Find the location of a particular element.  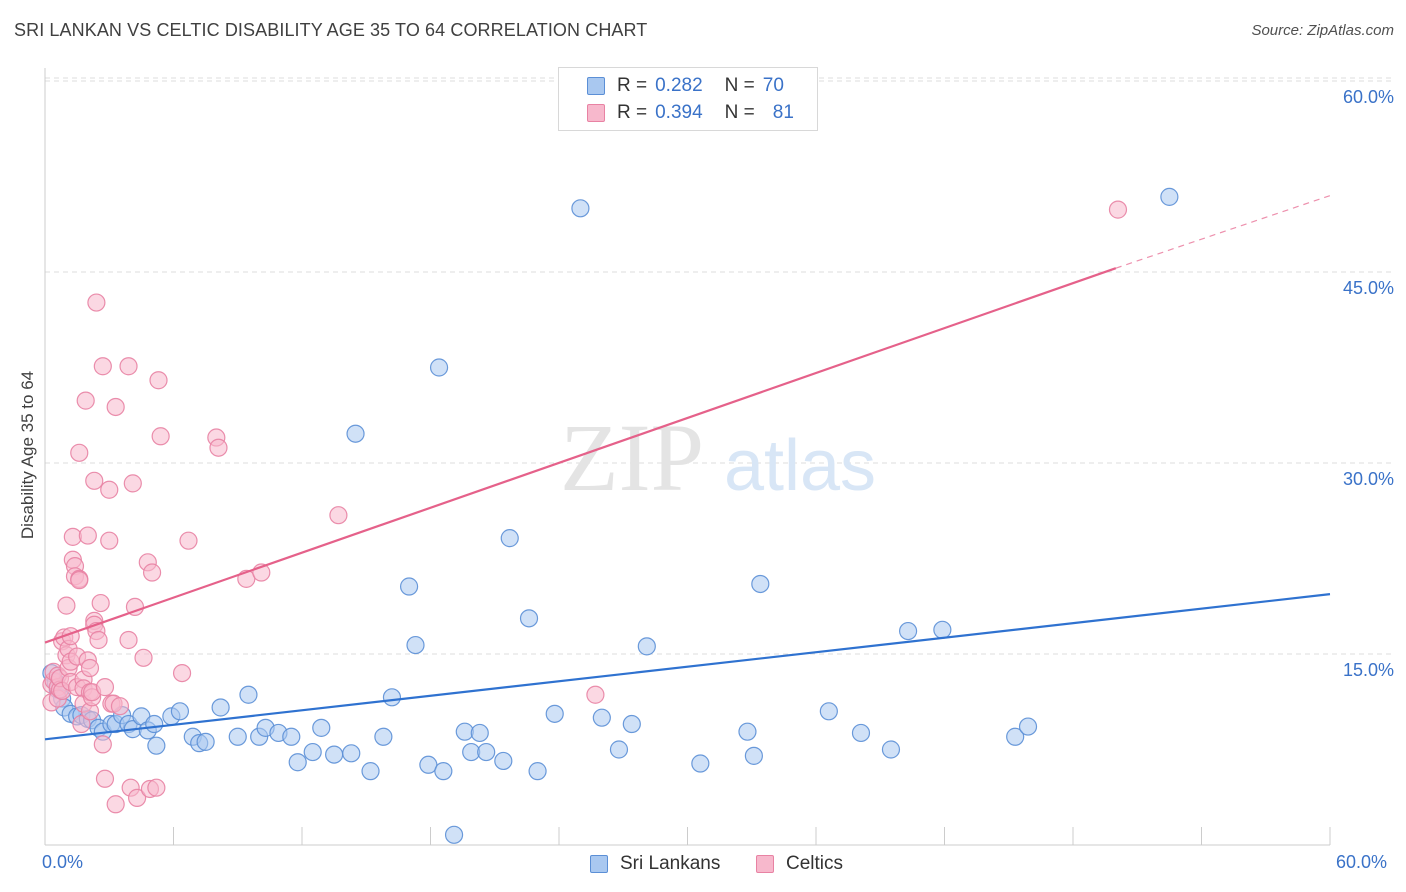

legend-row-celtics: R = 0.394 N = 81 is located at coordinates (690, 113).